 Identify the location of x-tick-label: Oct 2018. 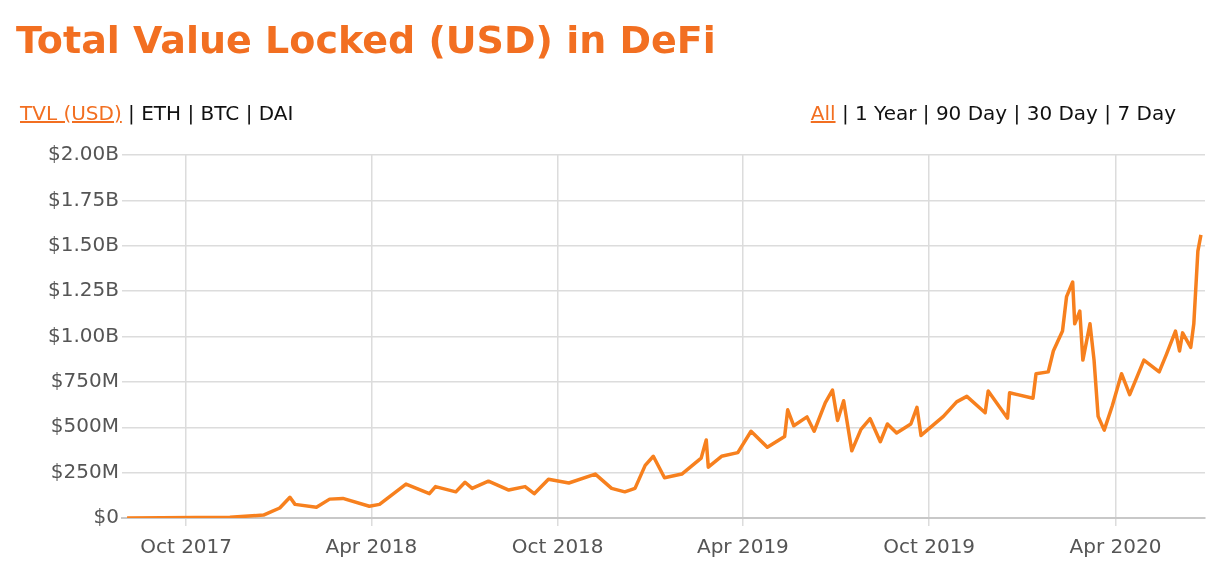
(557, 546).